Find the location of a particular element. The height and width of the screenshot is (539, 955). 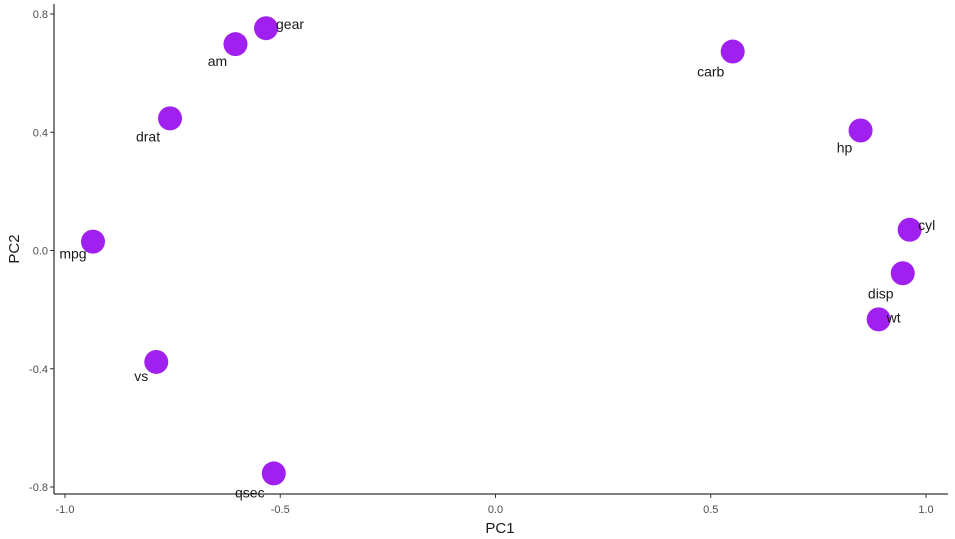

x-axis-ticks: -1.0 -0.5 0.0 0.5 1.0 is located at coordinates (495, 505).